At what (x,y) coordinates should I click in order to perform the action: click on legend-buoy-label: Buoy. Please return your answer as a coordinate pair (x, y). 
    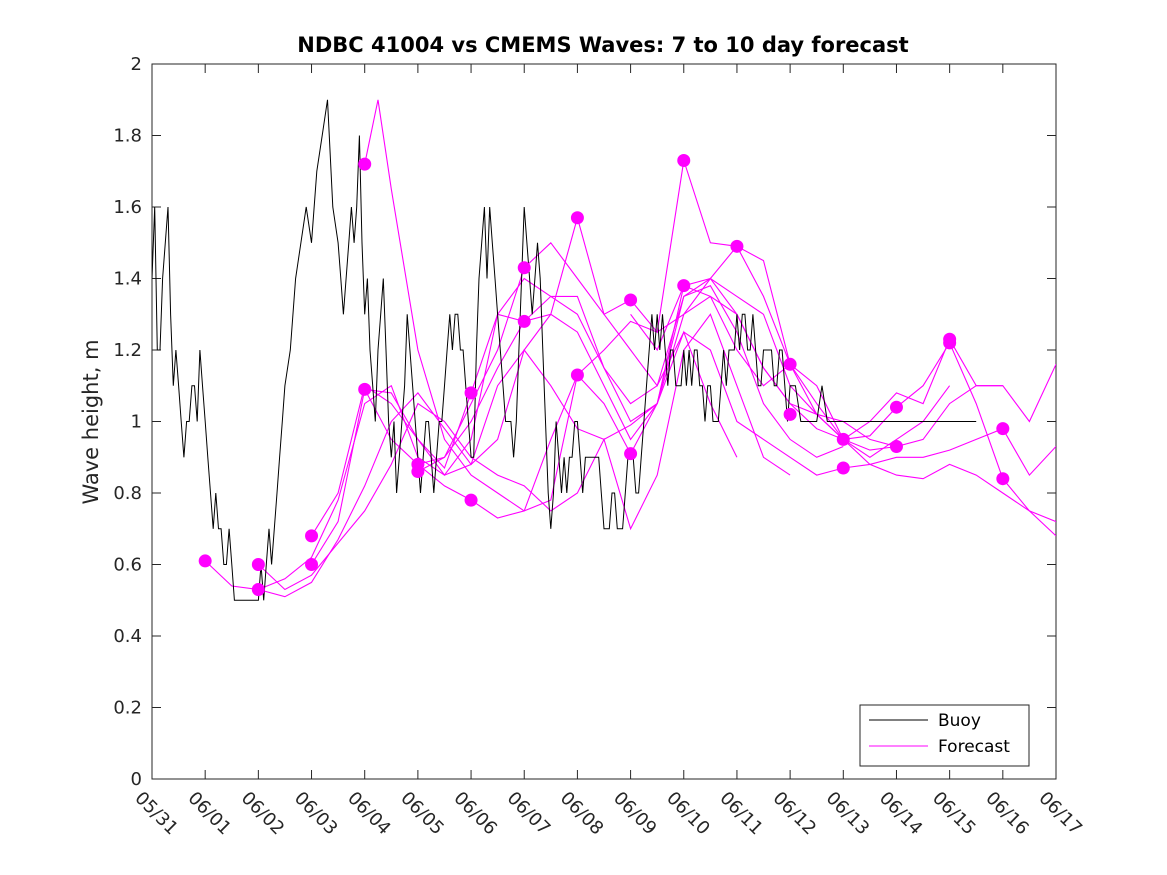
    Looking at the image, I should click on (959, 721).